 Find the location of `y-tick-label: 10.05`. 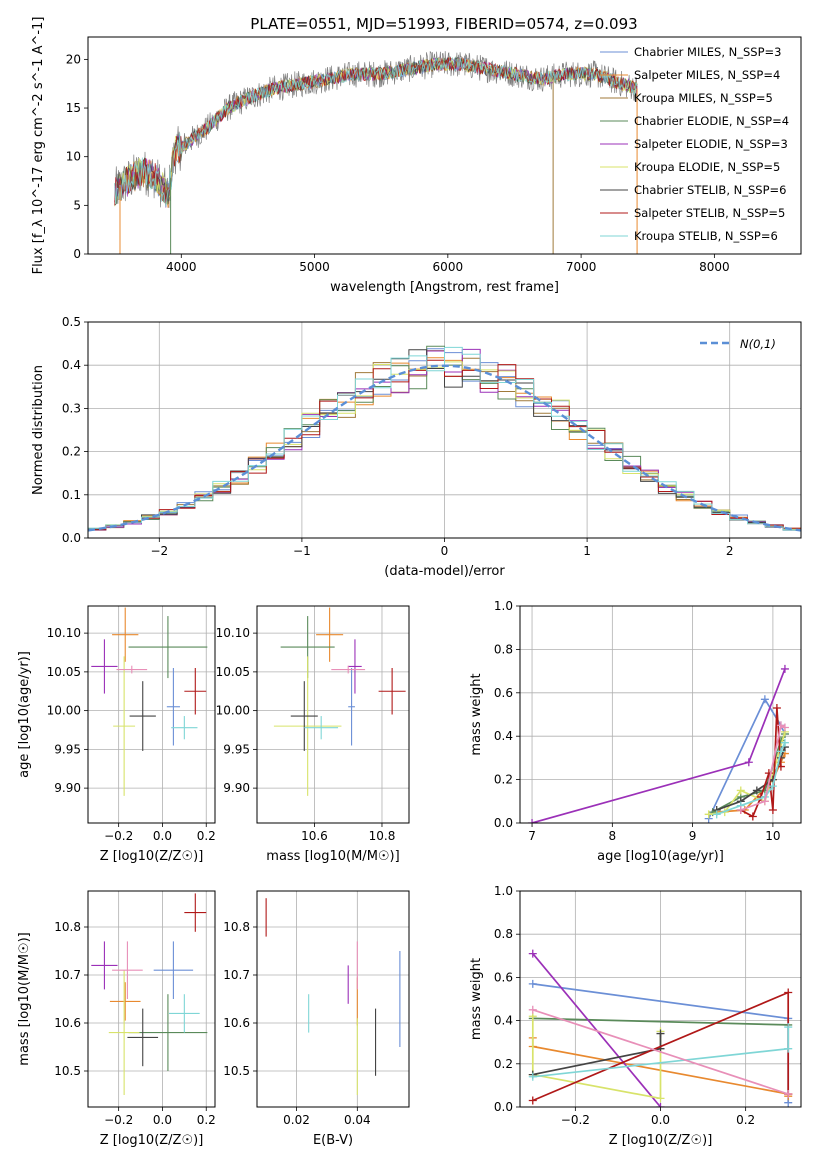

y-tick-label: 10.05 is located at coordinates (64, 672).